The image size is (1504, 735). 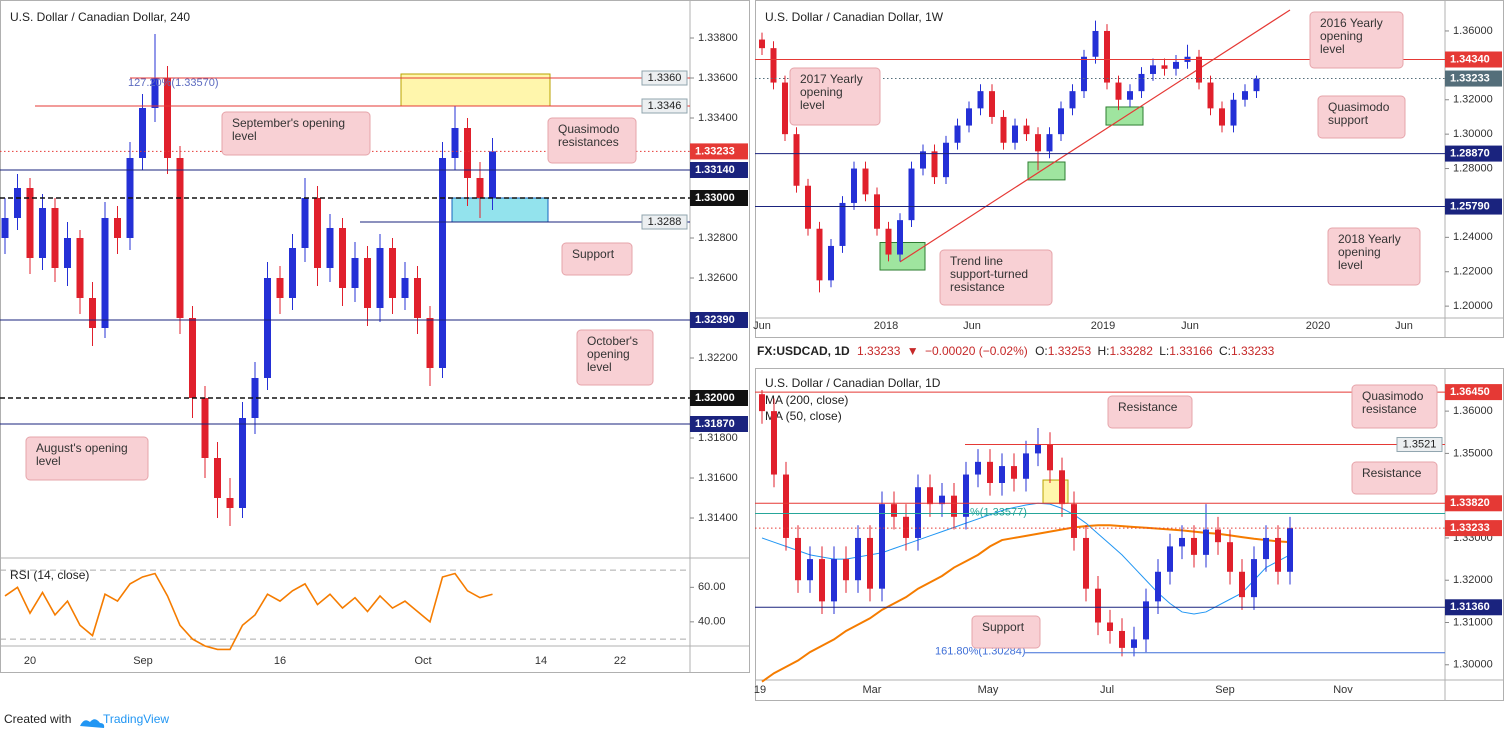 What do you see at coordinates (1470, 392) in the screenshot?
I see `price-tag-label: 1.36450` at bounding box center [1470, 392].